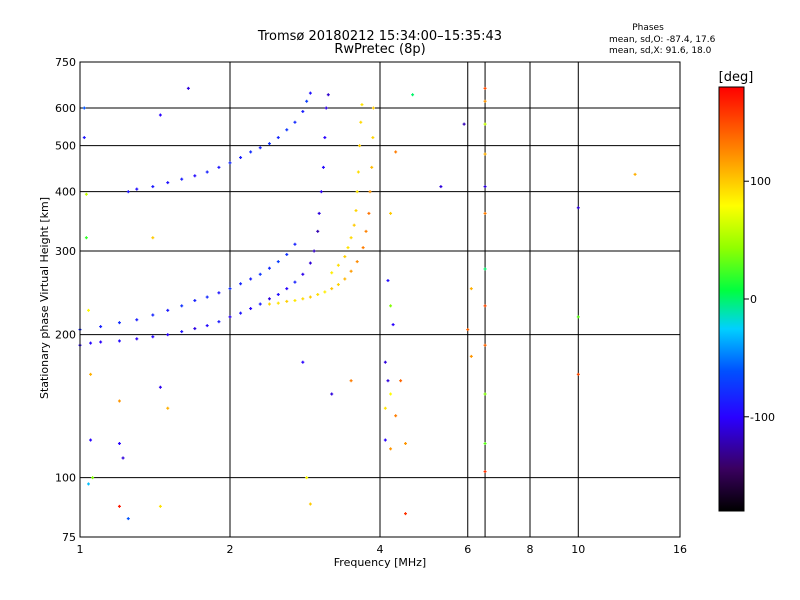 This screenshot has width=800, height=600. I want to click on y-tick-label: 600, so click(65, 108).